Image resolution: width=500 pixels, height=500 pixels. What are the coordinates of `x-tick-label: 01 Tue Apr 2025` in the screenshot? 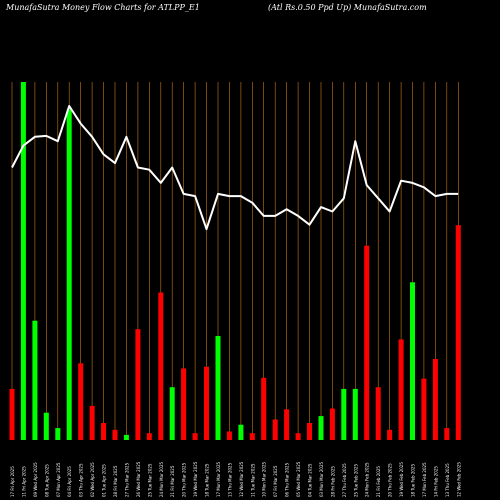 It's located at (104, 480).